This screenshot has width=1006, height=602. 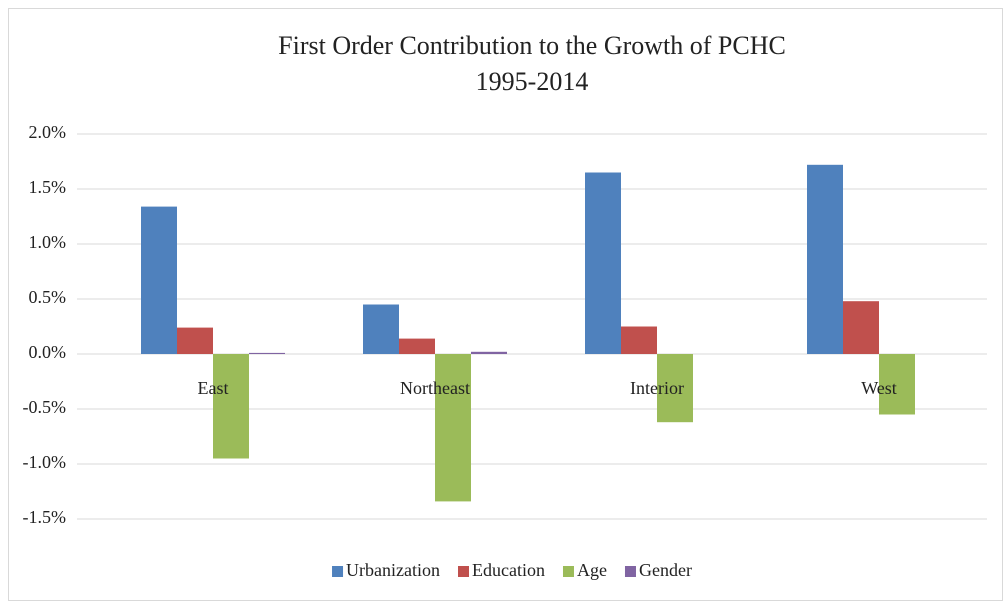 What do you see at coordinates (48, 297) in the screenshot?
I see `y-tick-label: 0.5%` at bounding box center [48, 297].